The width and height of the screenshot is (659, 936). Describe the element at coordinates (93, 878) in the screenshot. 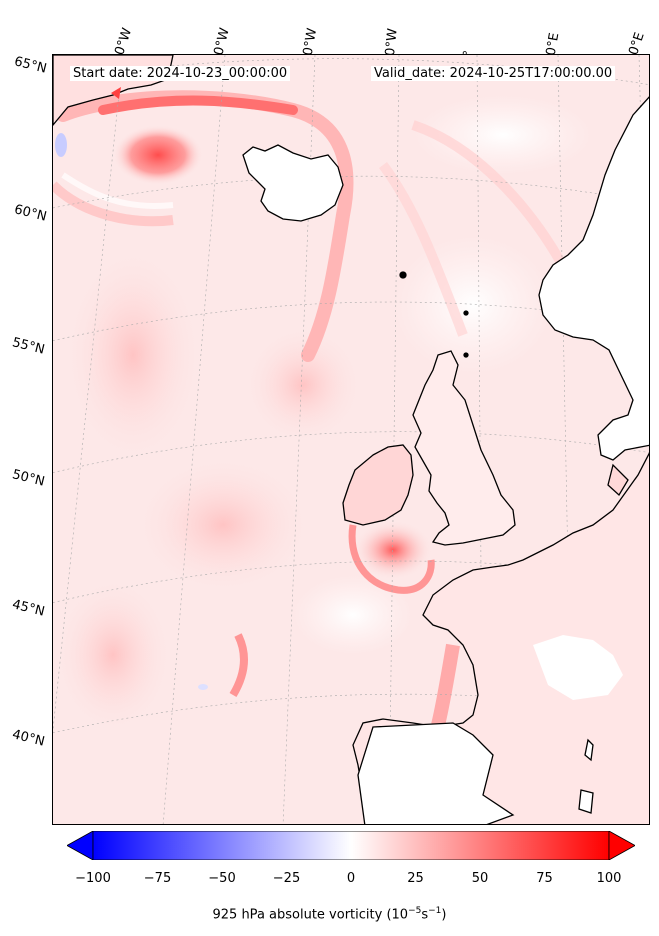

I see `colorbar-tick: −100` at that location.